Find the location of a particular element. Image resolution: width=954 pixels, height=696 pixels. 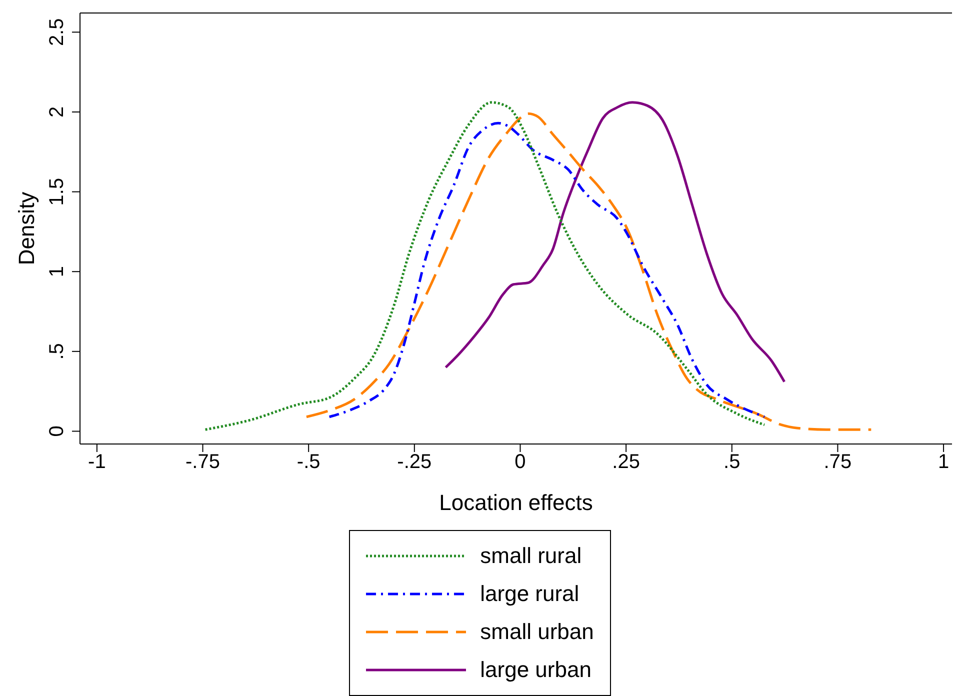

legend-label: large rural is located at coordinates (530, 594).